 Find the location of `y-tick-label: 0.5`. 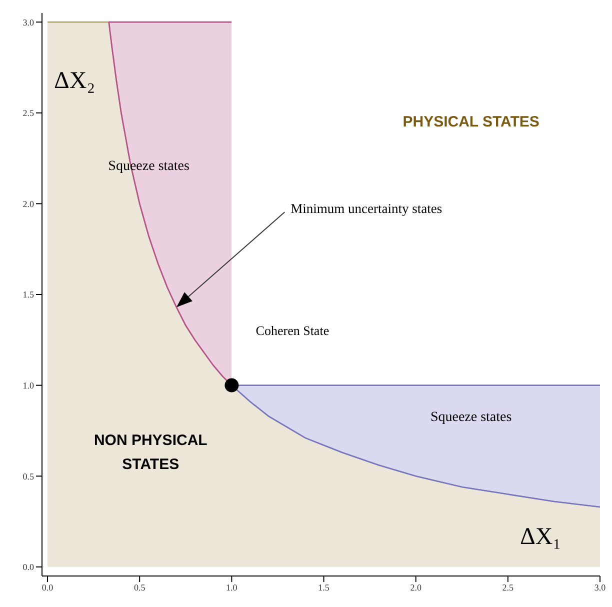

y-tick-label: 0.5 is located at coordinates (28, 476).